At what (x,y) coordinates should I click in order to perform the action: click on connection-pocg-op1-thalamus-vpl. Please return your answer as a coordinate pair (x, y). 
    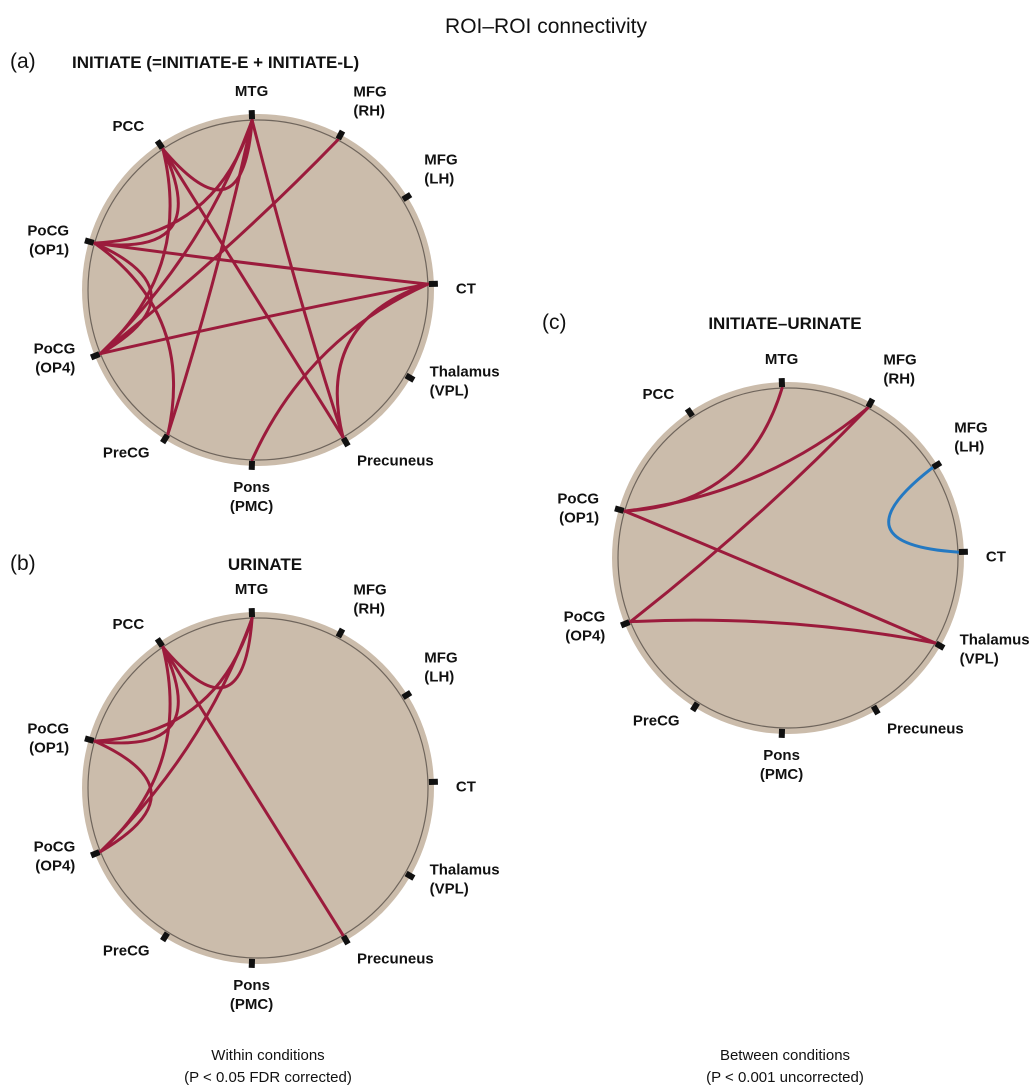
    Looking at the image, I should click on (780, 577).